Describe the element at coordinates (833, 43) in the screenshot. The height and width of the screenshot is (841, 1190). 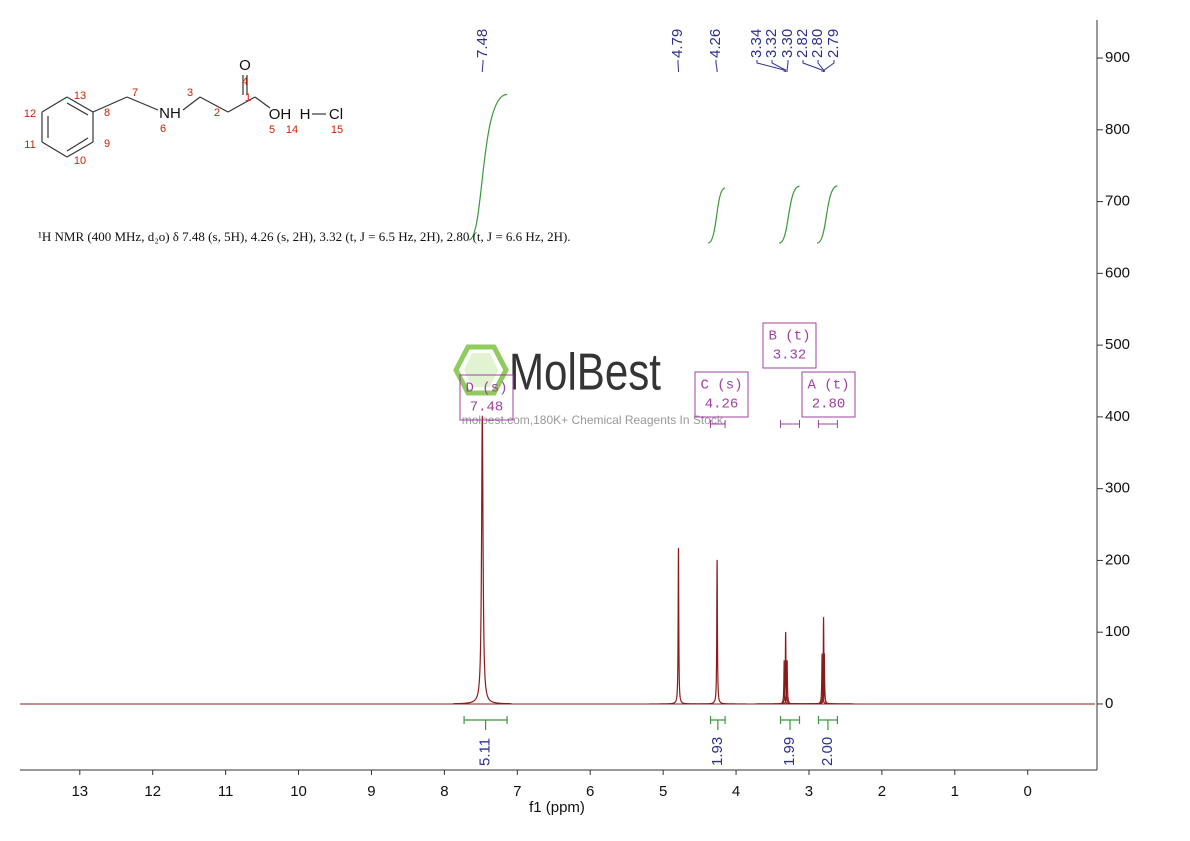
I see `peak-label: 2.79` at that location.